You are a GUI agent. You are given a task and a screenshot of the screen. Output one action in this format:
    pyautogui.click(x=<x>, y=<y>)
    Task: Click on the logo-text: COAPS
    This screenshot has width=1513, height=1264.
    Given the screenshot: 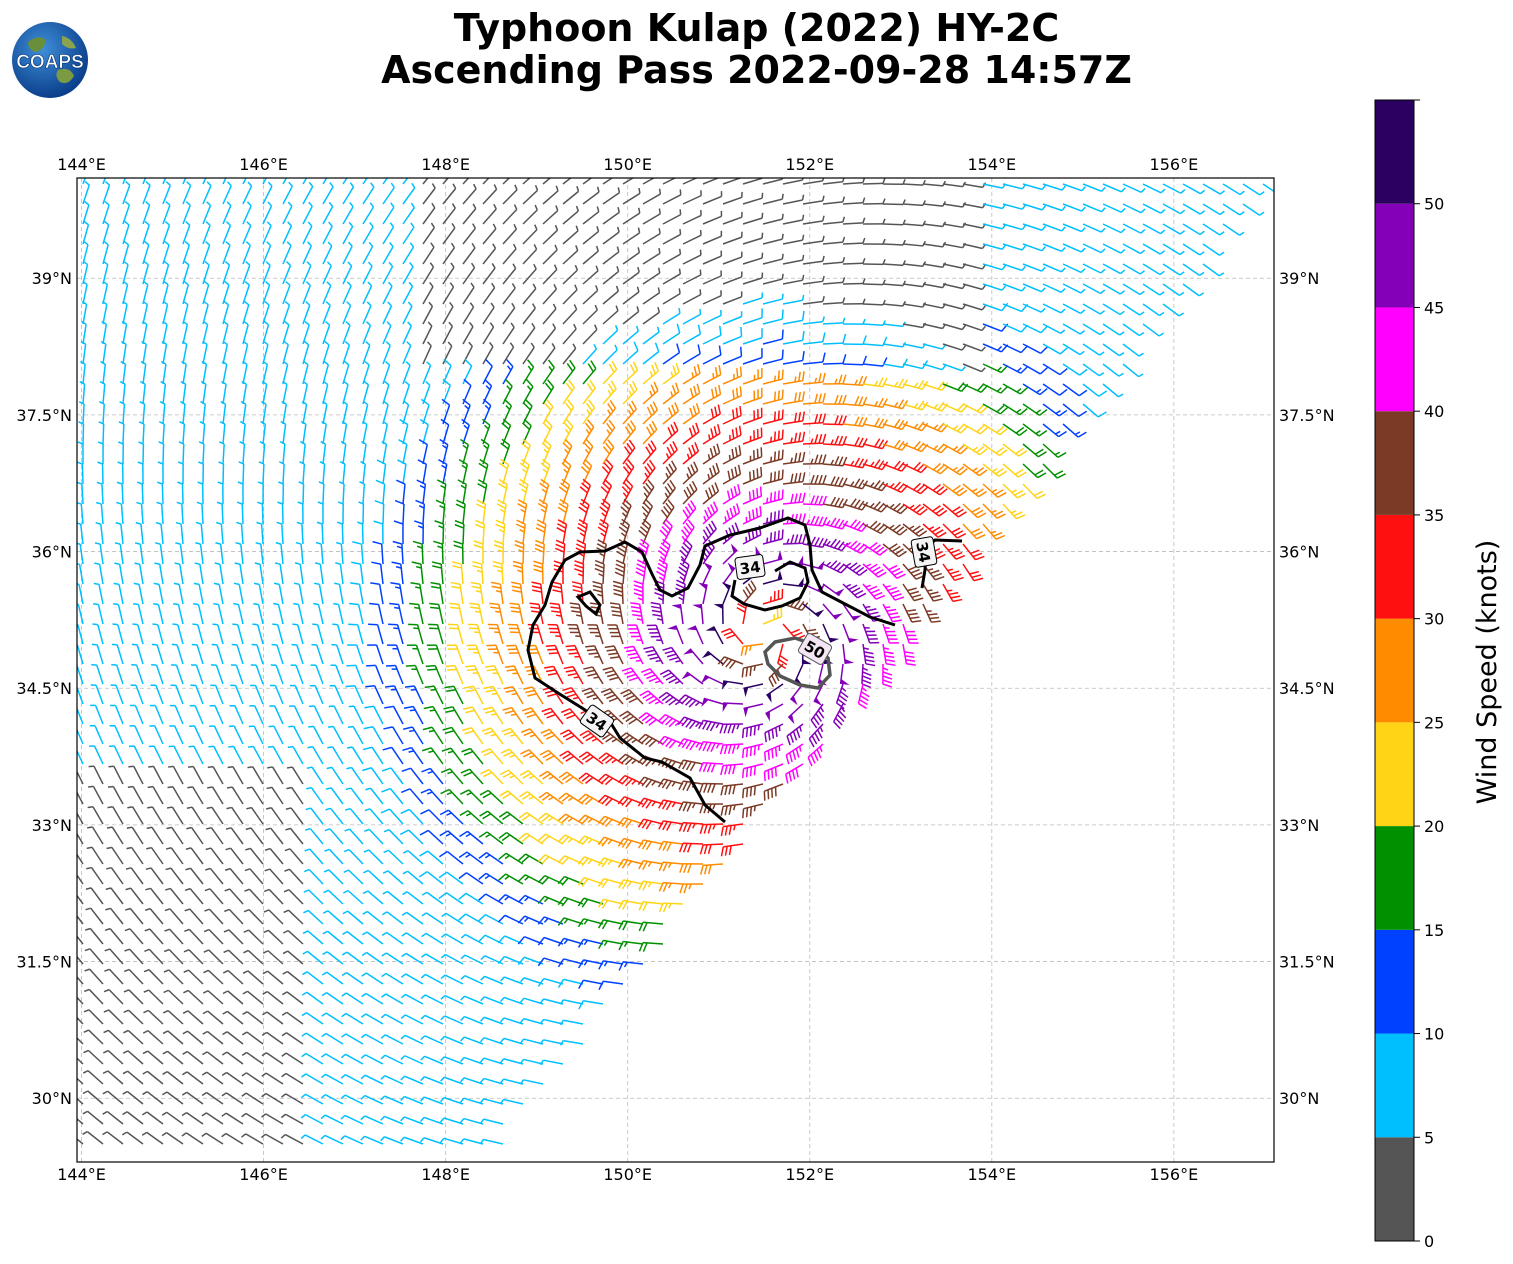 What is the action you would take?
    pyautogui.click(x=50, y=62)
    